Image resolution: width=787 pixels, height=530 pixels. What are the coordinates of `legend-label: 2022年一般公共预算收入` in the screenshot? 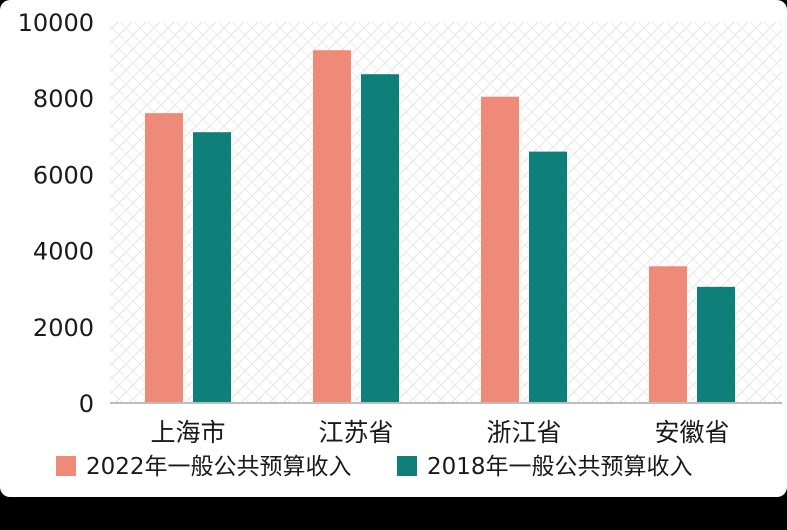 It's located at (219, 467).